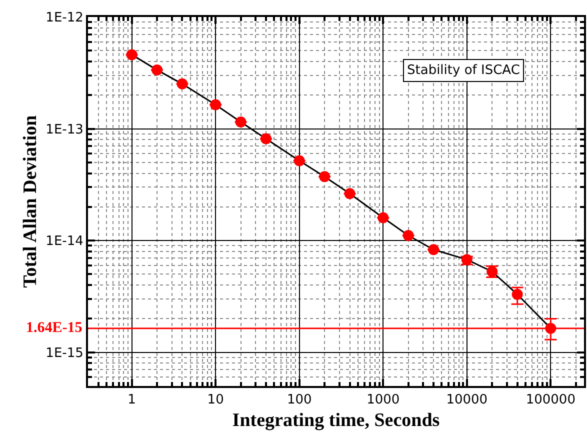 This screenshot has height=442, width=587. What do you see at coordinates (336, 420) in the screenshot?
I see `x-axis-title: Integrating time, Seconds` at bounding box center [336, 420].